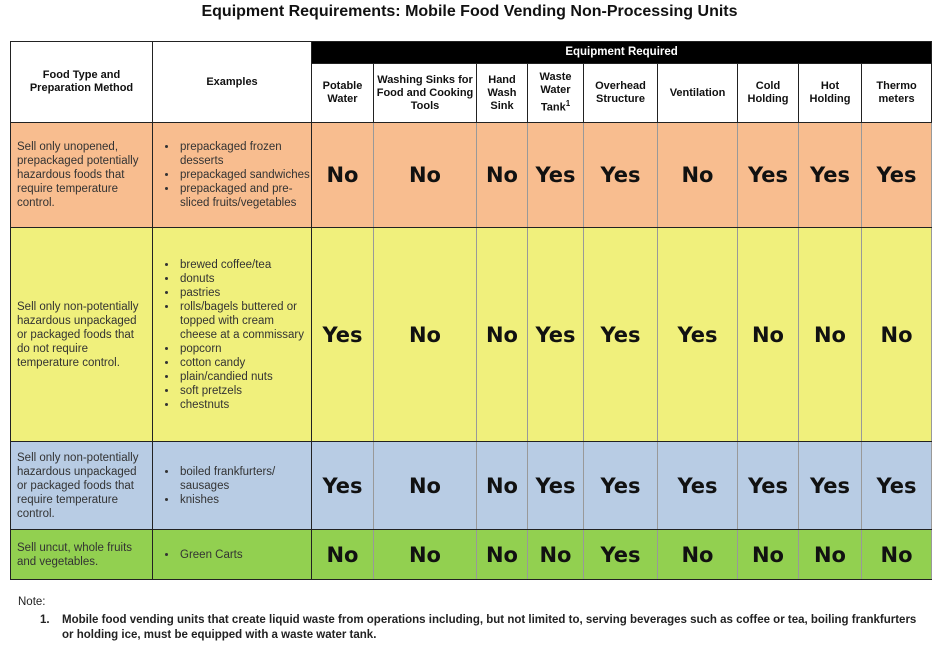 This screenshot has width=939, height=646. I want to click on column-header-label: Potable Water, so click(342, 92).